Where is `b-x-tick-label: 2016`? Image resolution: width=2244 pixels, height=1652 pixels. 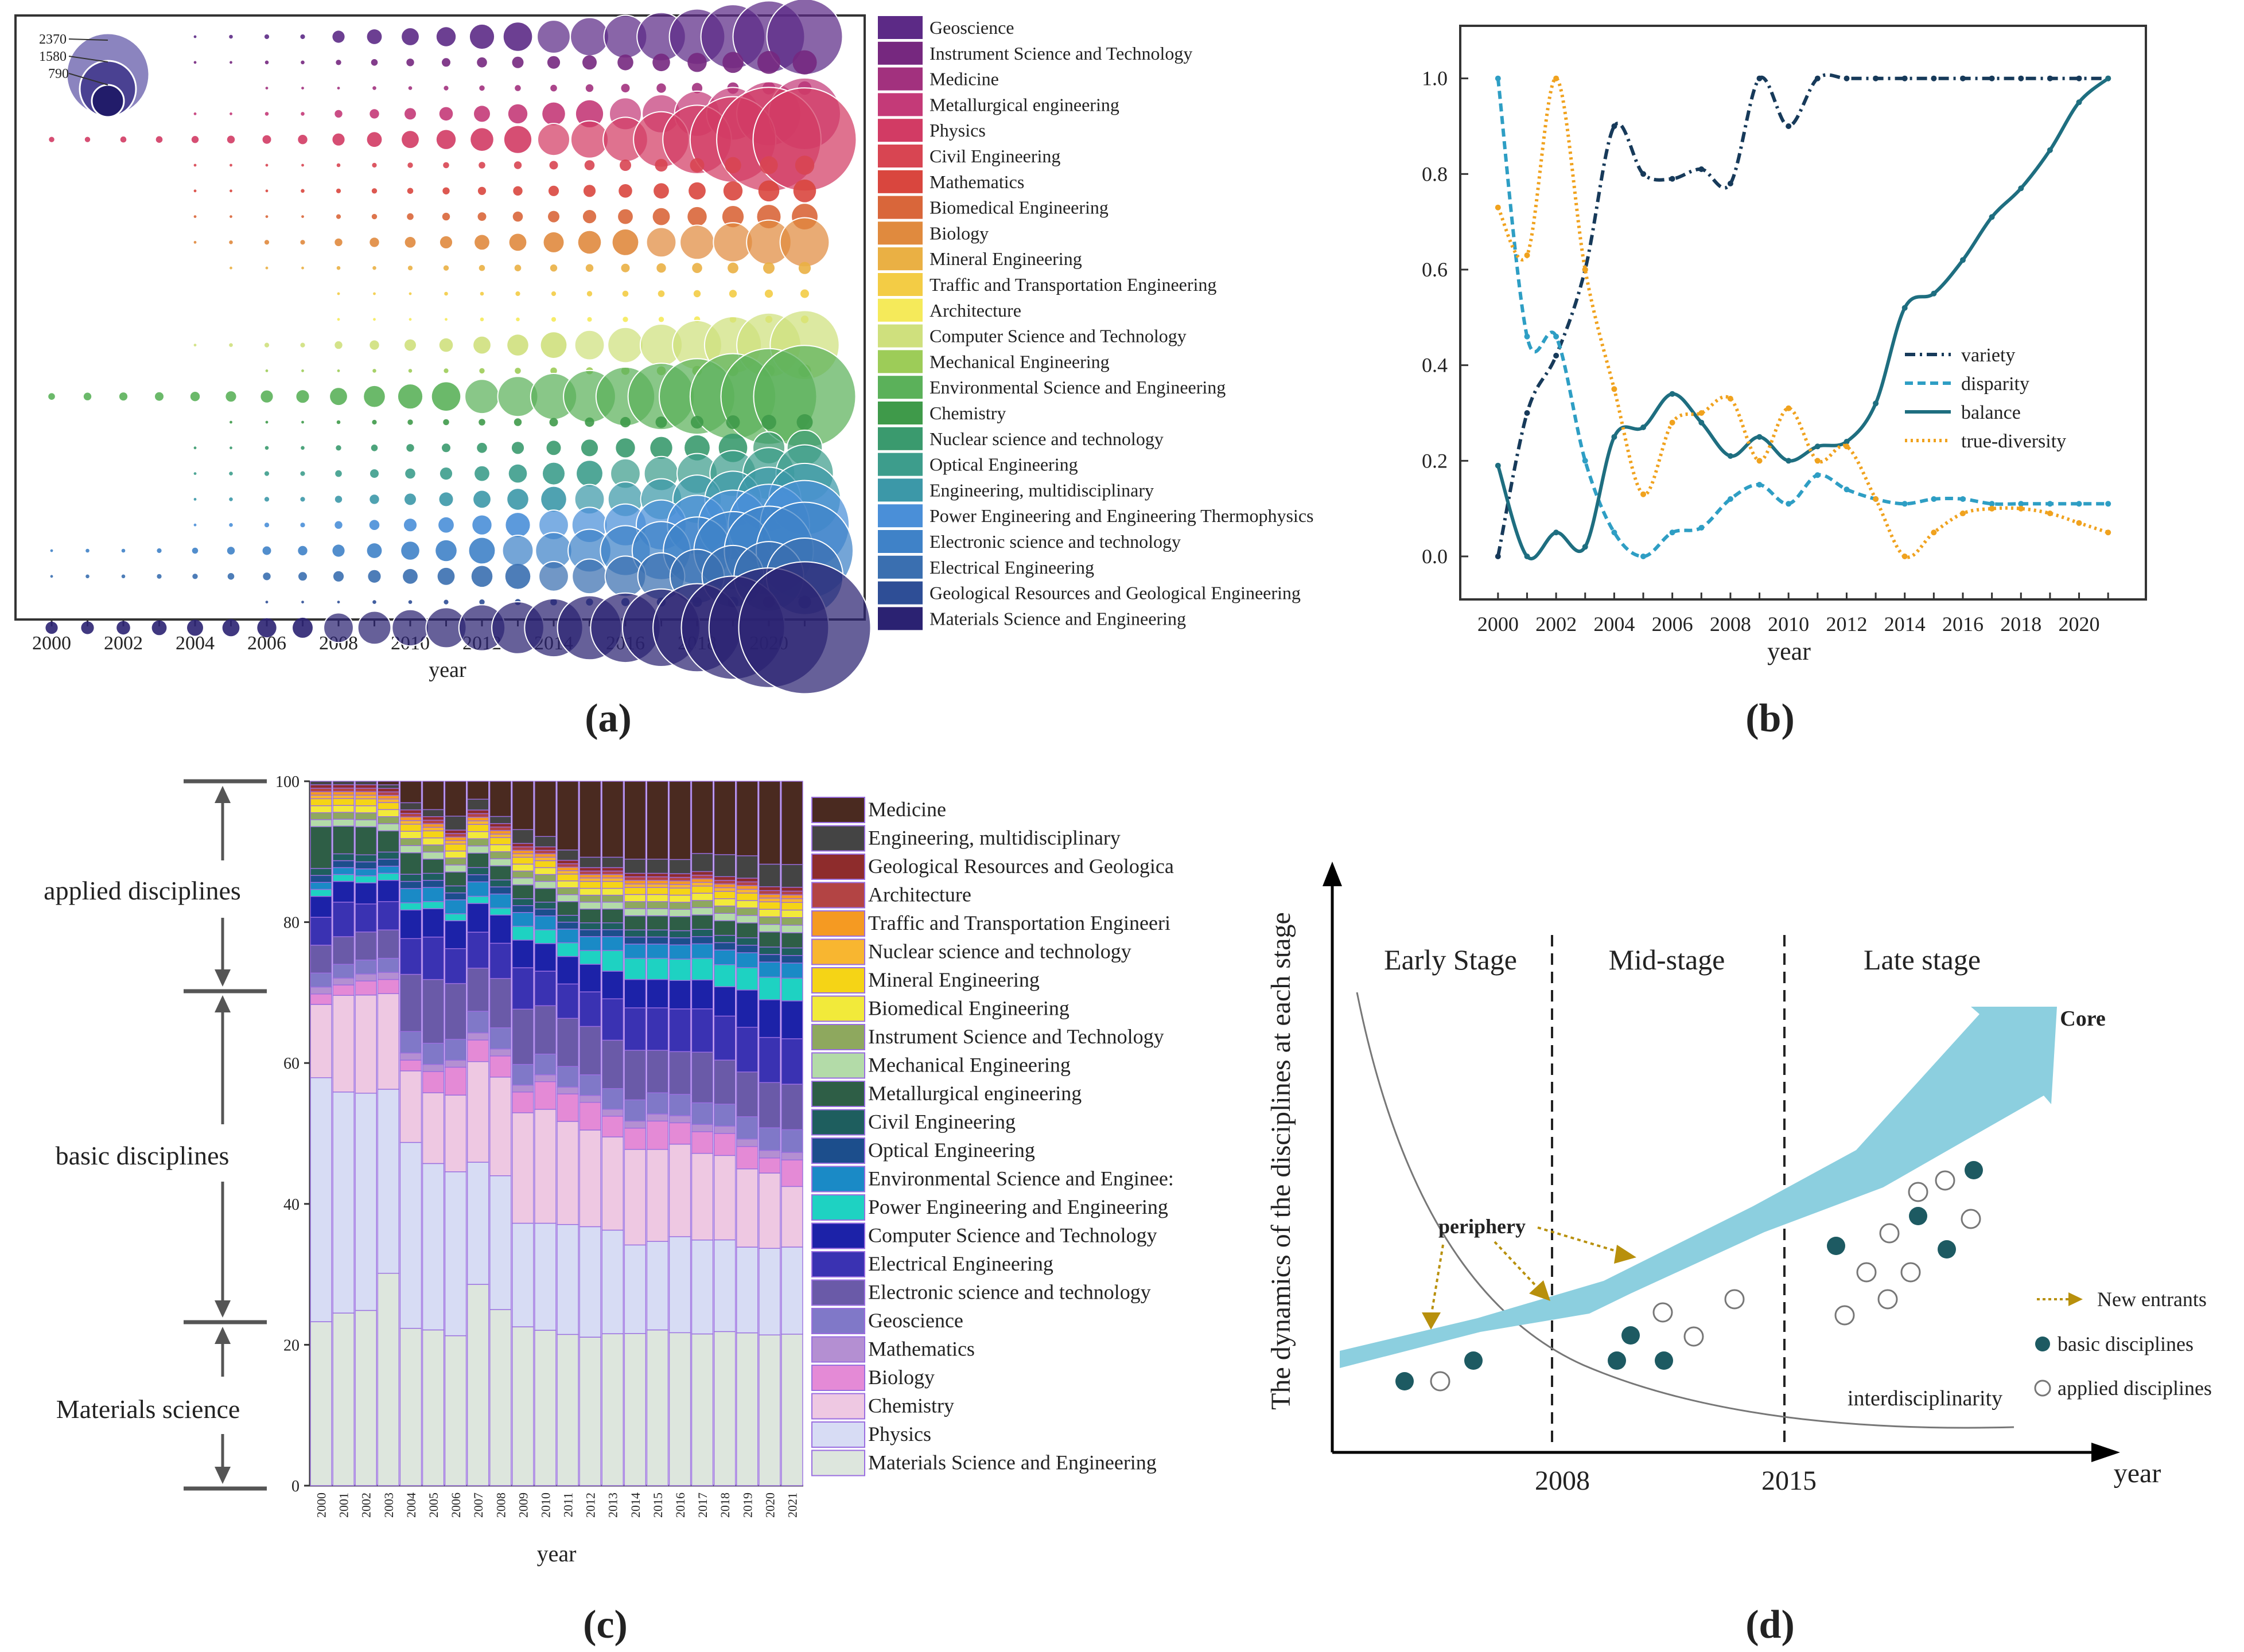 b-x-tick-label: 2016 is located at coordinates (1963, 624).